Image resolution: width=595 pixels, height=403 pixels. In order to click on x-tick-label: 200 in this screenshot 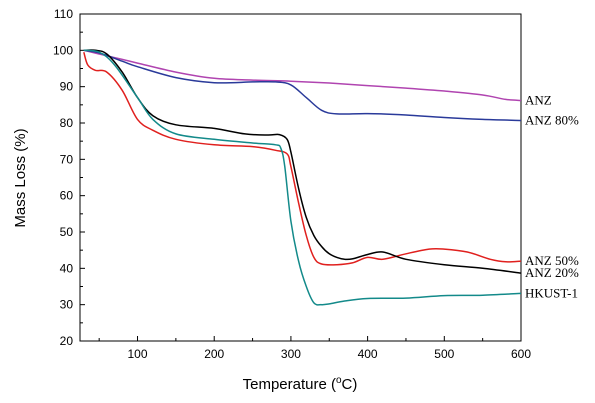, I will do `click(214, 354)`.